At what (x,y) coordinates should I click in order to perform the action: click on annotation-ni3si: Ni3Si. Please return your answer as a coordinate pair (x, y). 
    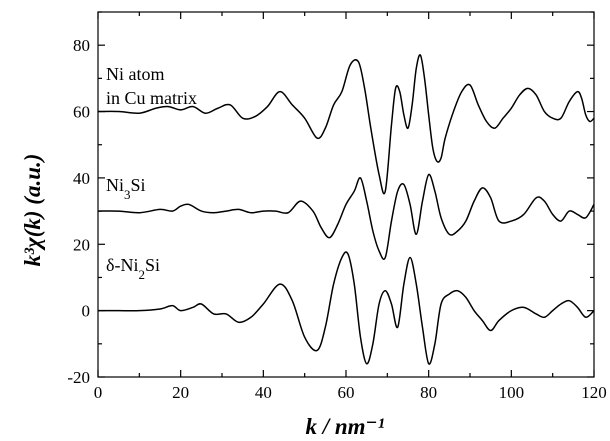
    Looking at the image, I should click on (126, 188).